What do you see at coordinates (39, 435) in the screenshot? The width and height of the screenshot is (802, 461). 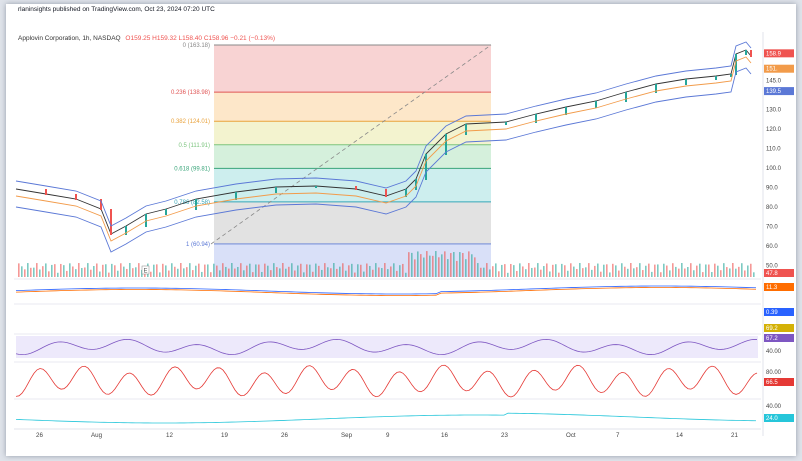 I see `time-tick: 26` at bounding box center [39, 435].